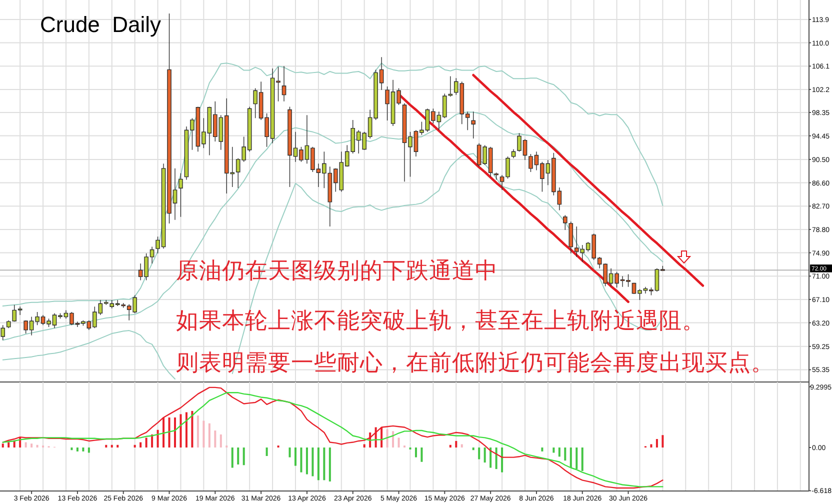  What do you see at coordinates (101, 24) in the screenshot?
I see `title: Crude Daily` at bounding box center [101, 24].